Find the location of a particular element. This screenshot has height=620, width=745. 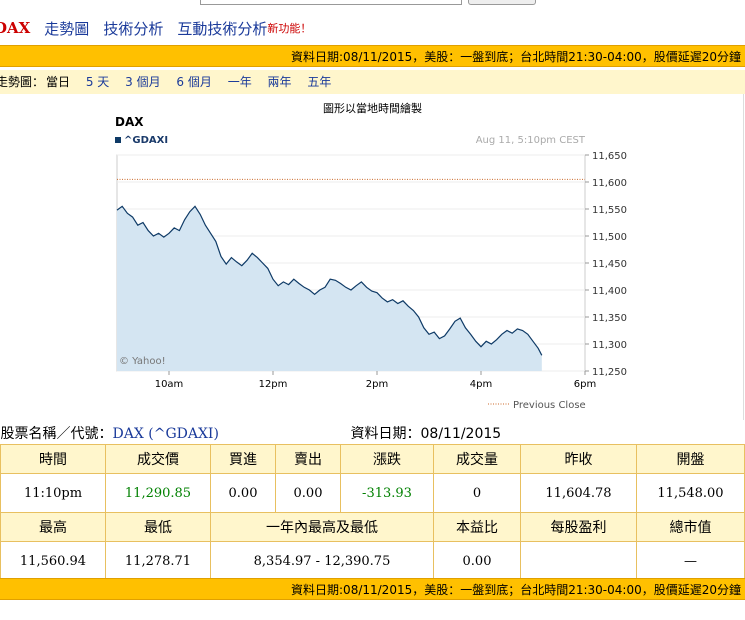

header-low: 最低 is located at coordinates (158, 527).